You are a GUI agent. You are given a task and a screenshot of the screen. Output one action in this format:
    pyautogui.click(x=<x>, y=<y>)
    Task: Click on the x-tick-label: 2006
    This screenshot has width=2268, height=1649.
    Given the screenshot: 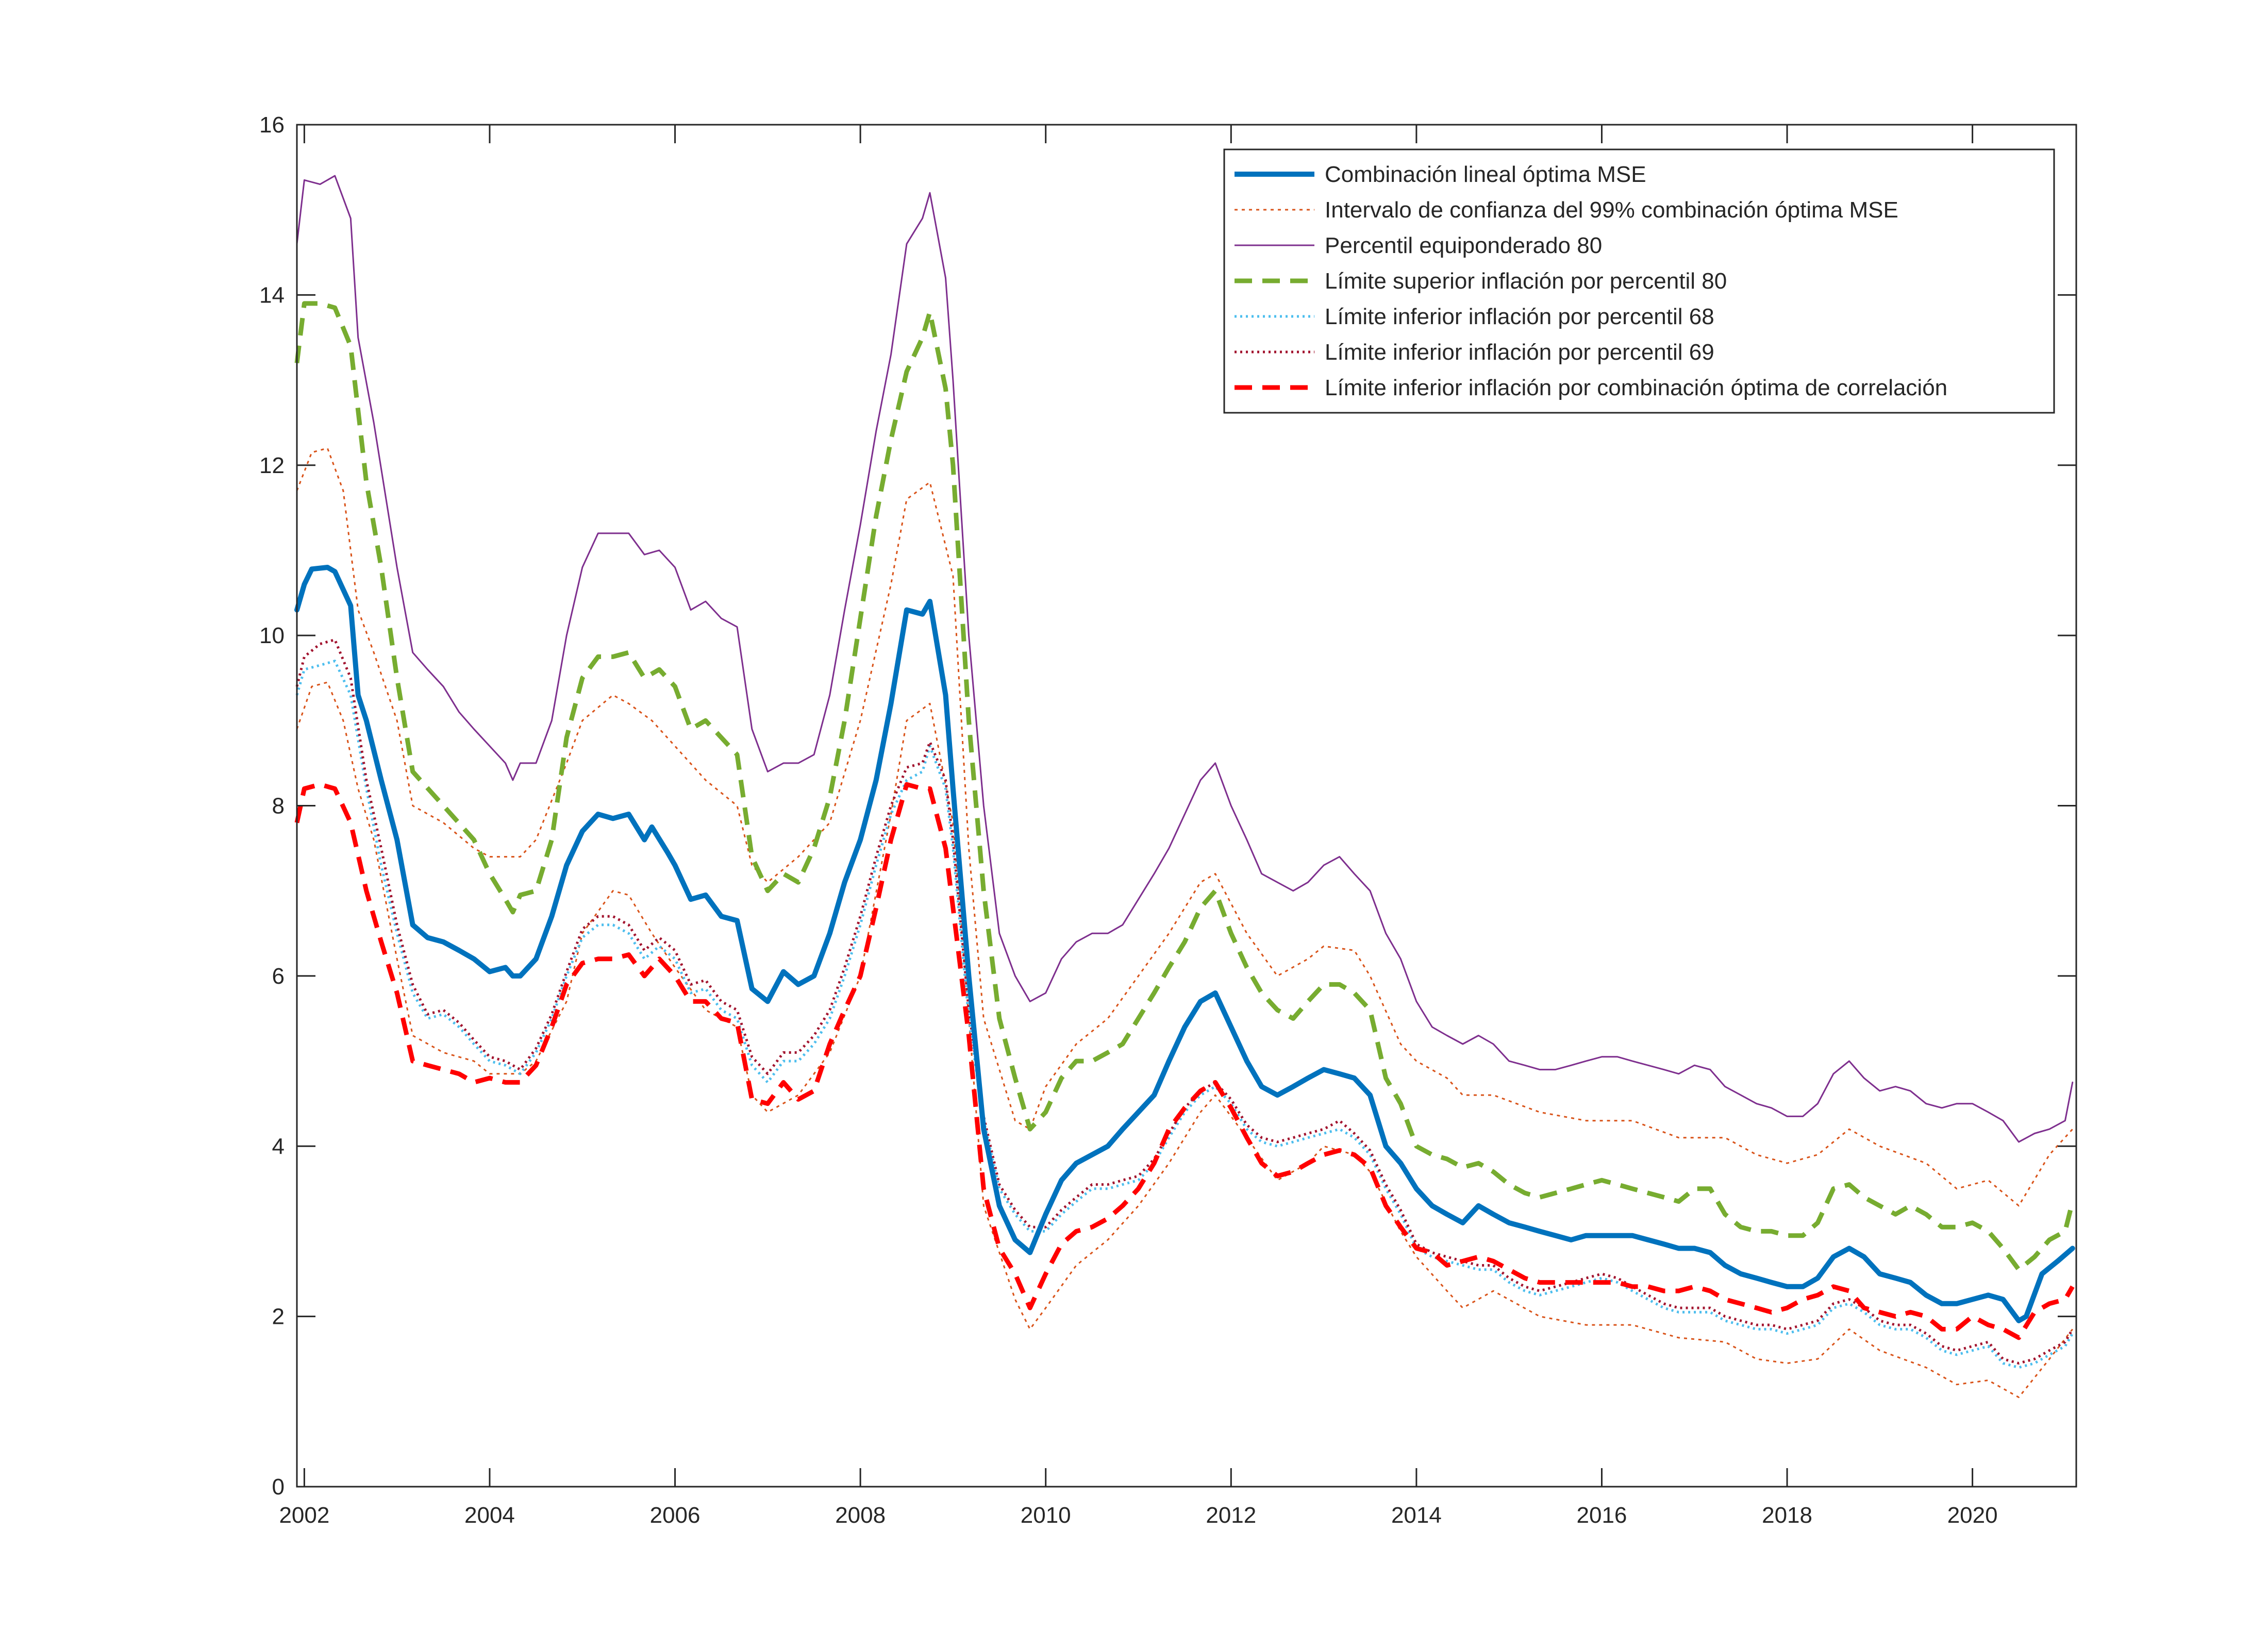 What is the action you would take?
    pyautogui.click(x=675, y=1515)
    